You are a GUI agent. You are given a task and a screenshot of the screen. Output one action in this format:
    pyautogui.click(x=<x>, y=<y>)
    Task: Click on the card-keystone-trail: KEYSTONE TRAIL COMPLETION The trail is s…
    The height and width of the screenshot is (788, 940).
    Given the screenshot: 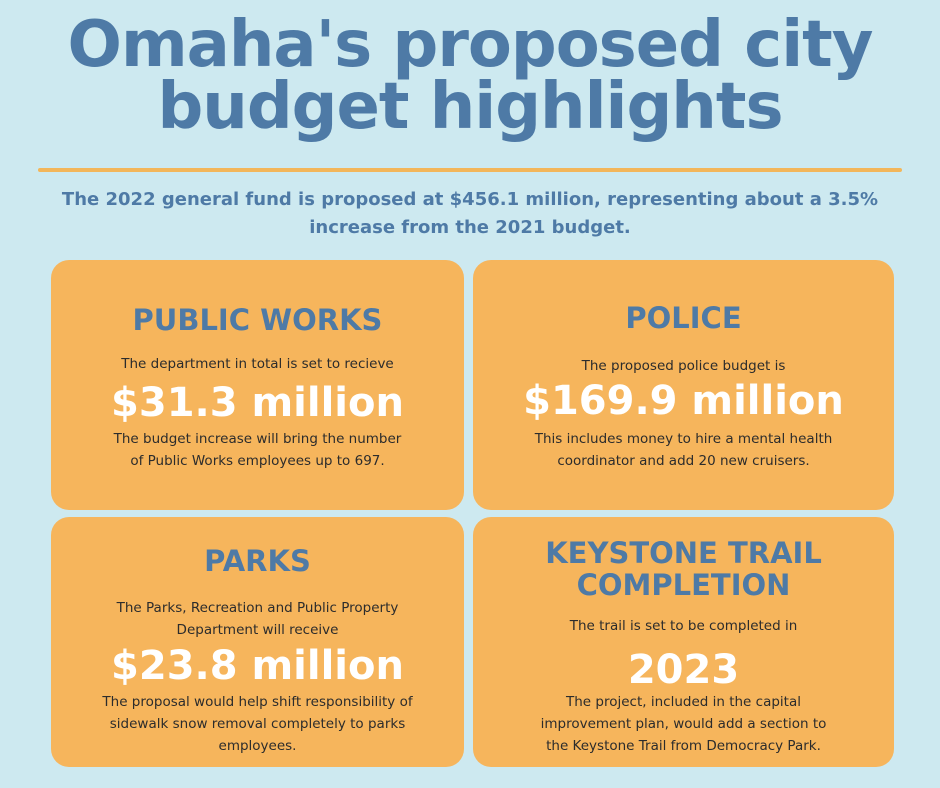 What is the action you would take?
    pyautogui.click(x=683, y=642)
    